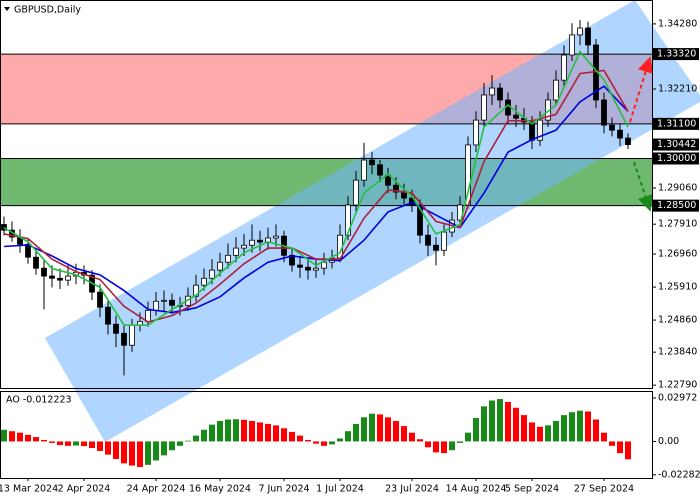 The width and height of the screenshot is (700, 500). Describe the element at coordinates (84, 489) in the screenshot. I see `x-tick-label: 2 Apr 2024` at that location.